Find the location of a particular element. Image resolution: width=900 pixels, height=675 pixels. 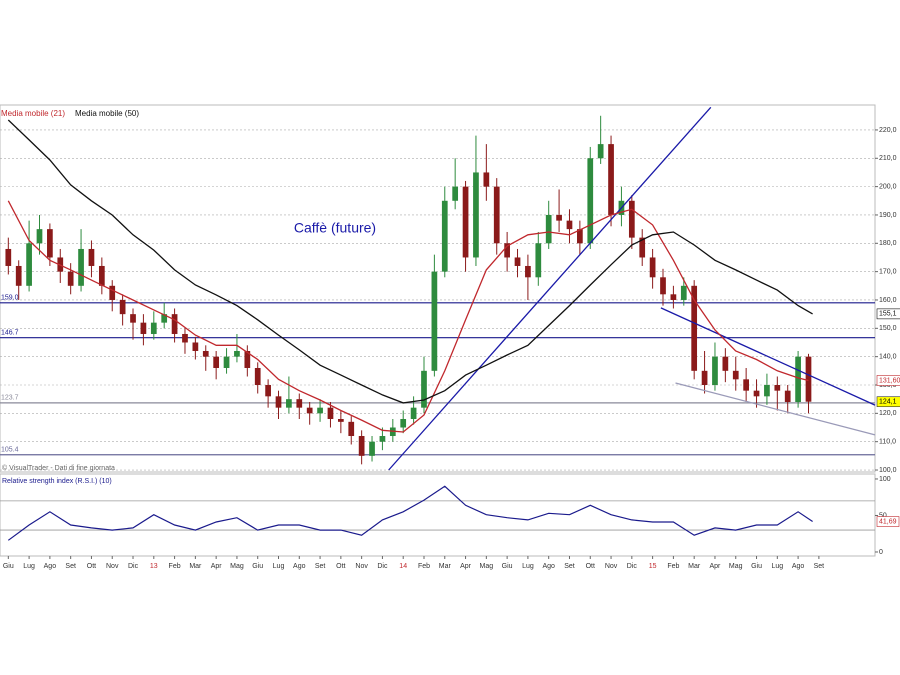

level-label: 123.7 is located at coordinates (10, 398).